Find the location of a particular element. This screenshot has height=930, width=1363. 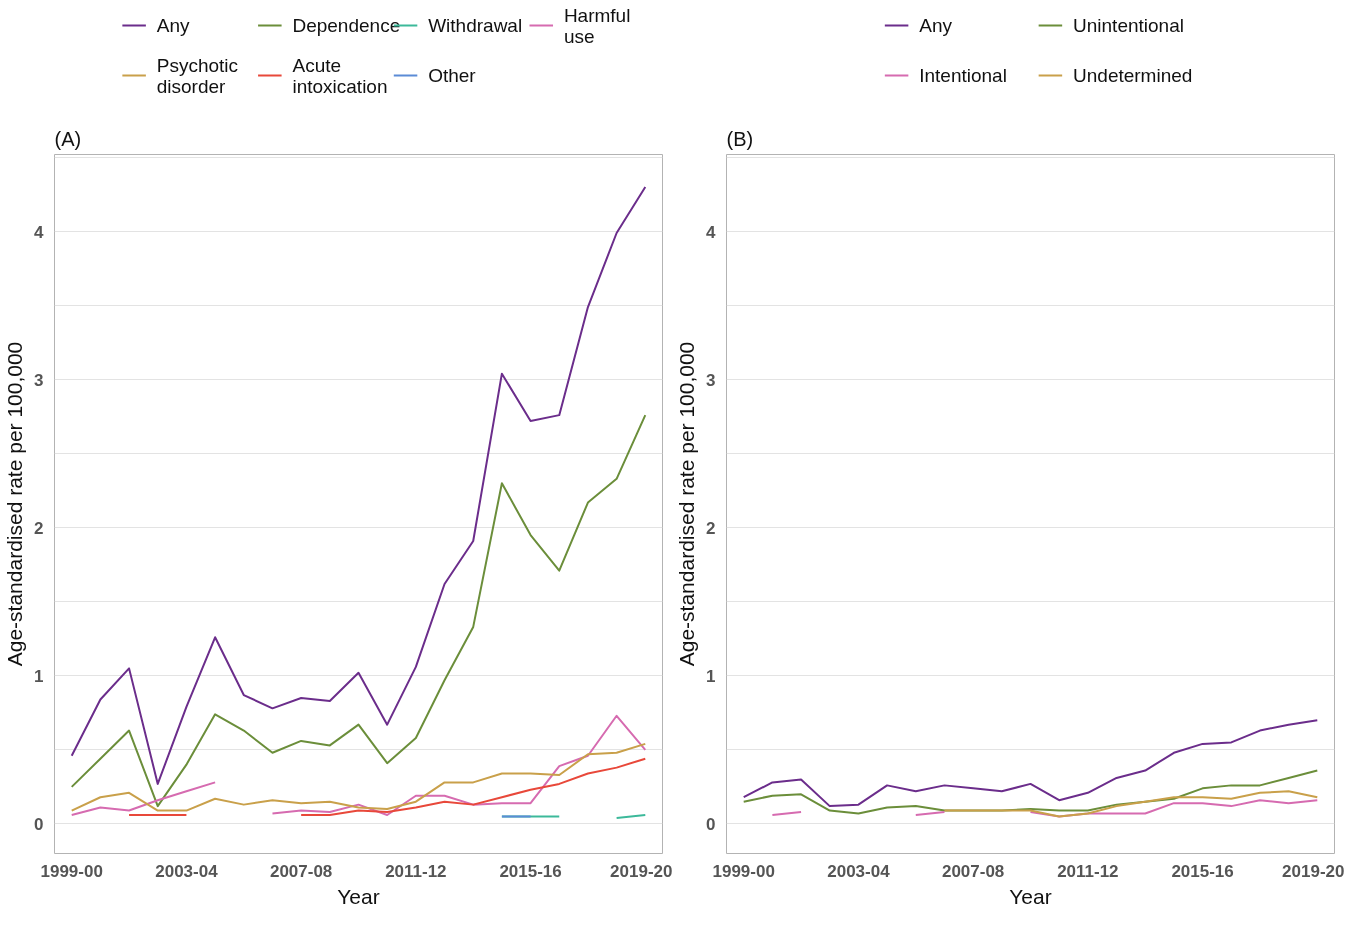

legend-label: Psychotic disorder is located at coordinates (197, 75).